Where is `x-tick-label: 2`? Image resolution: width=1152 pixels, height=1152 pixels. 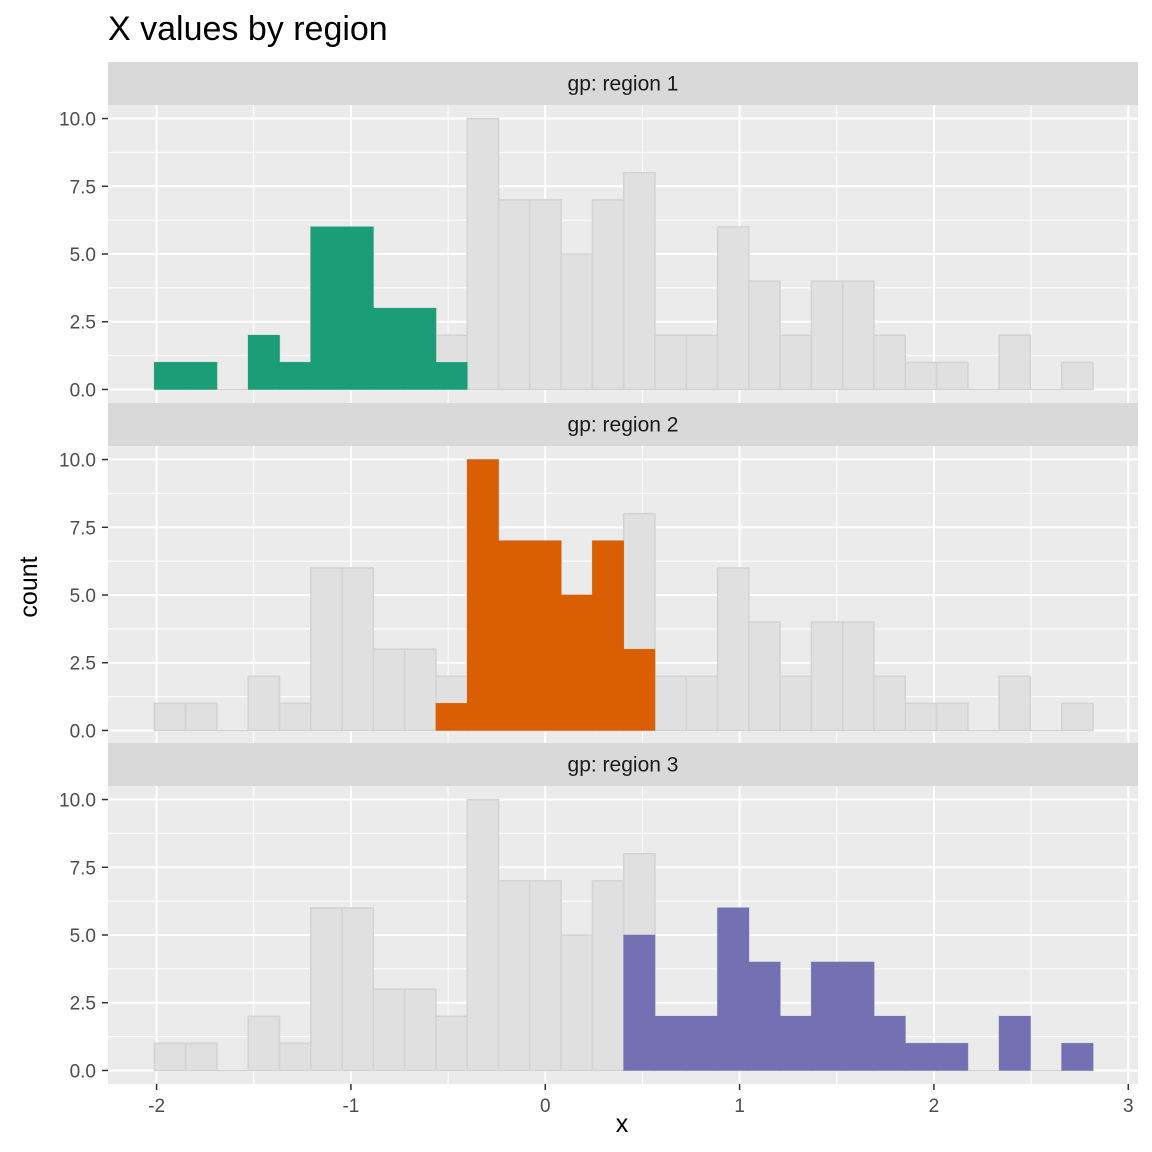
x-tick-label: 2 is located at coordinates (934, 1106).